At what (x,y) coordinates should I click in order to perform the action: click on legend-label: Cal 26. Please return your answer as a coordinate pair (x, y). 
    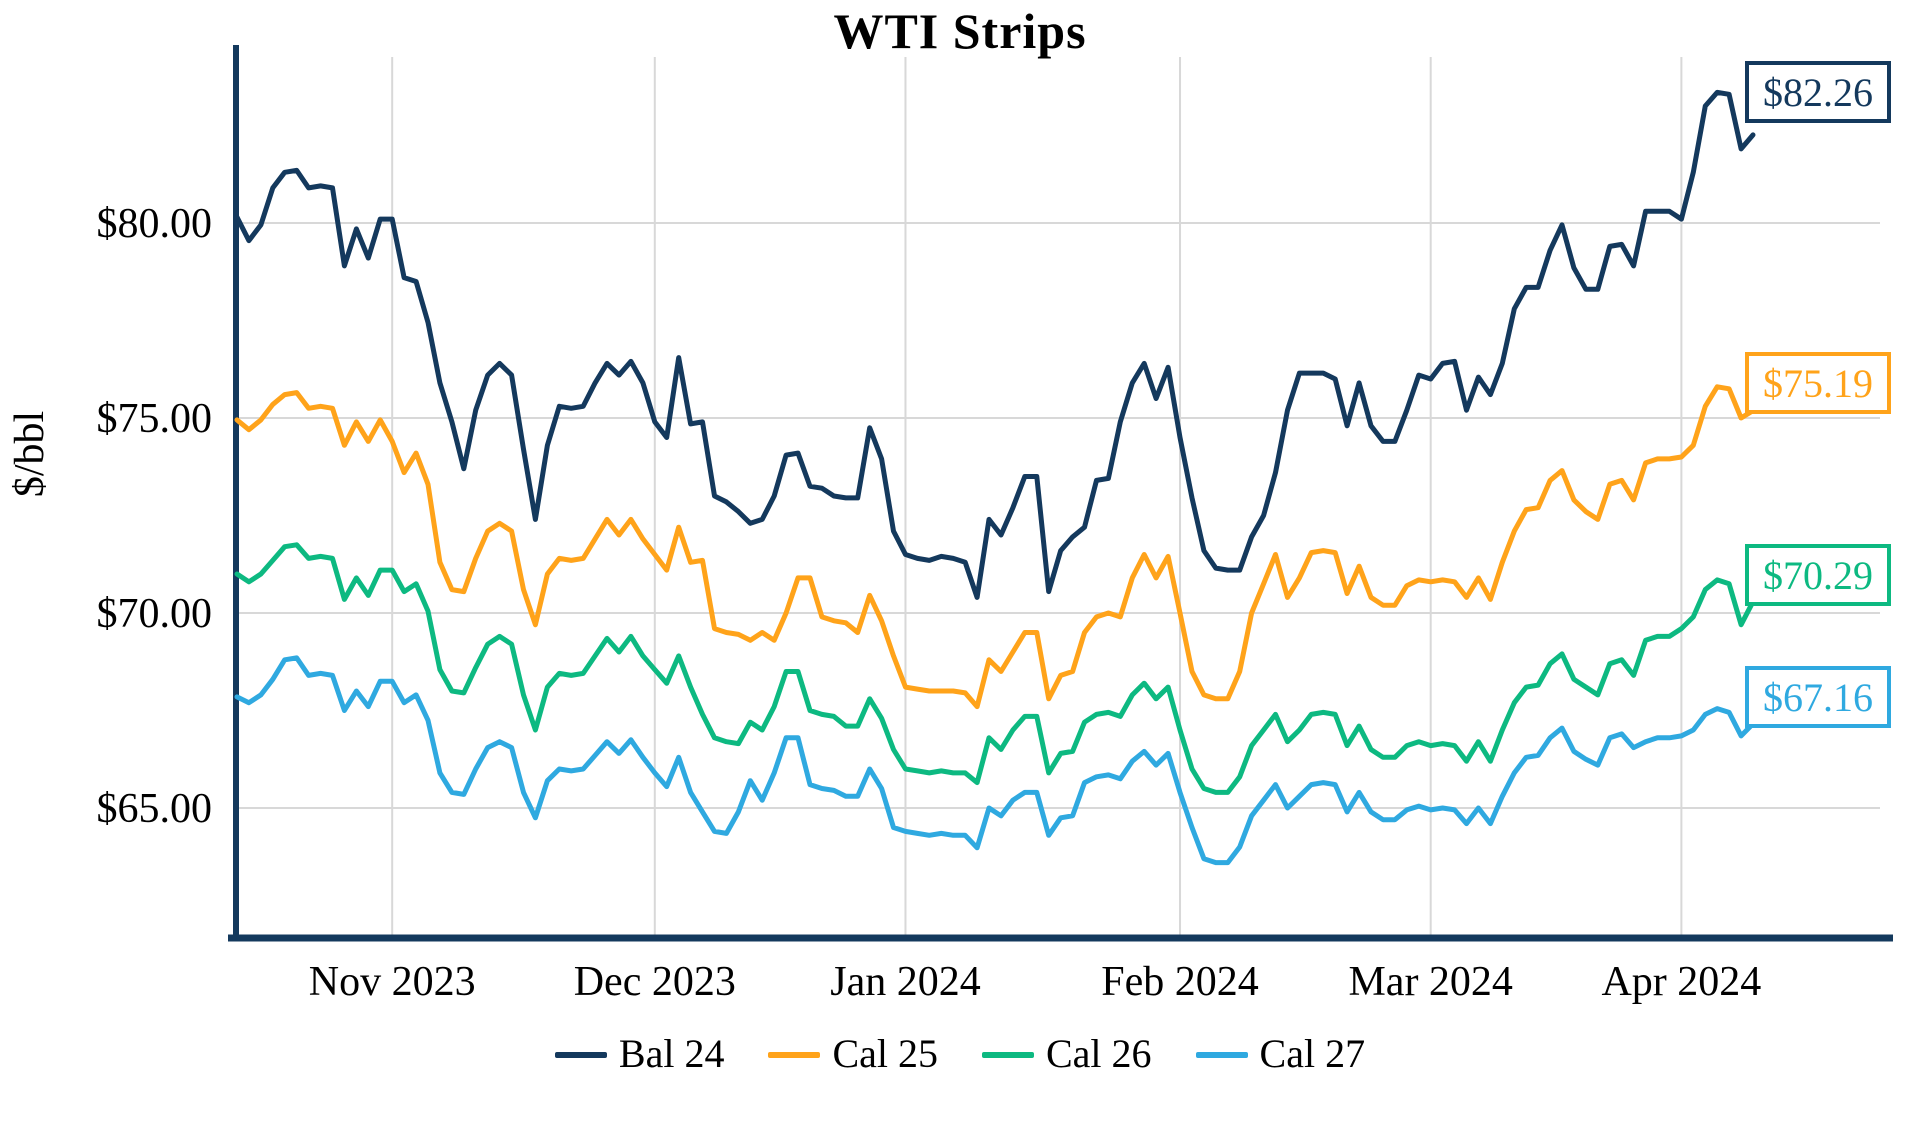
    Looking at the image, I should click on (1099, 1053).